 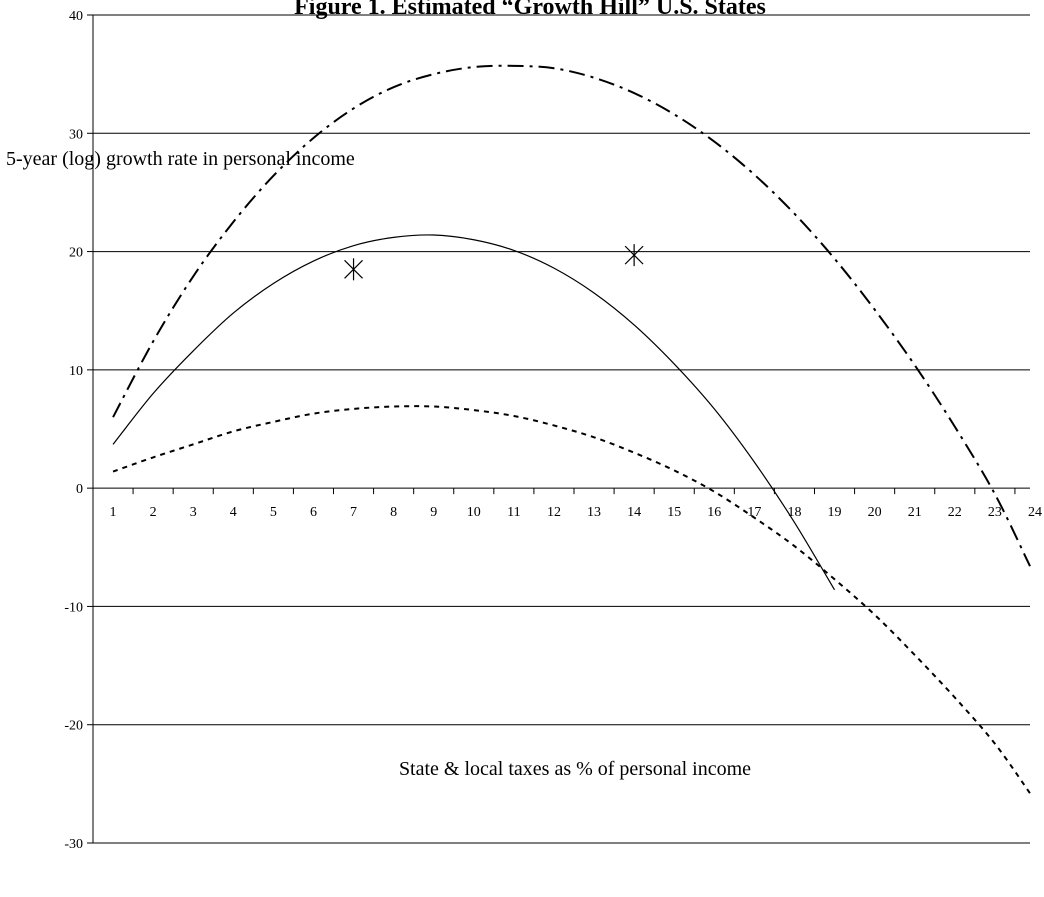 What do you see at coordinates (73, 844) in the screenshot?
I see `y-tick-label: -30` at bounding box center [73, 844].